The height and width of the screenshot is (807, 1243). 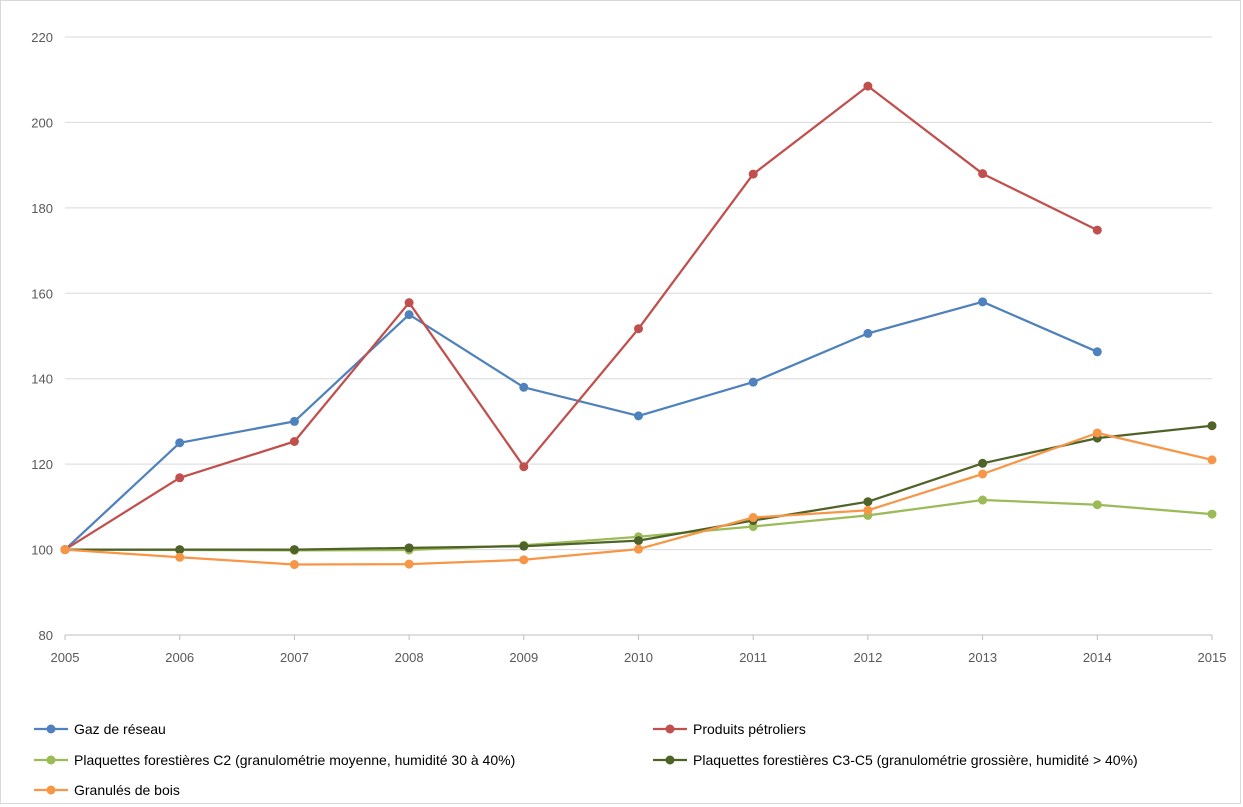 What do you see at coordinates (120, 729) in the screenshot?
I see `legend-label: Gaz de réseau` at bounding box center [120, 729].